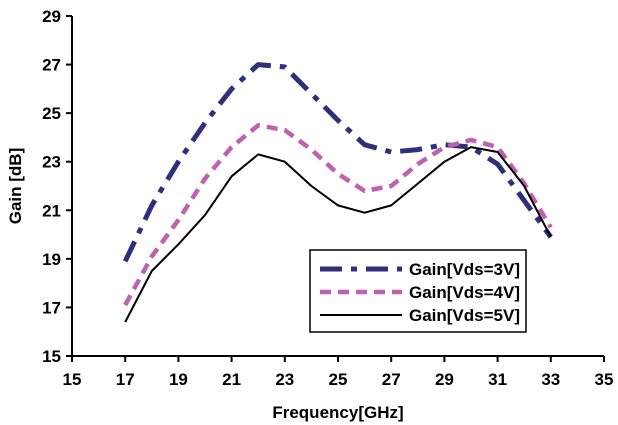 Image resolution: width=618 pixels, height=425 pixels. Describe the element at coordinates (464, 269) in the screenshot. I see `legend-label-1: Gain[Vds=3V]` at that location.